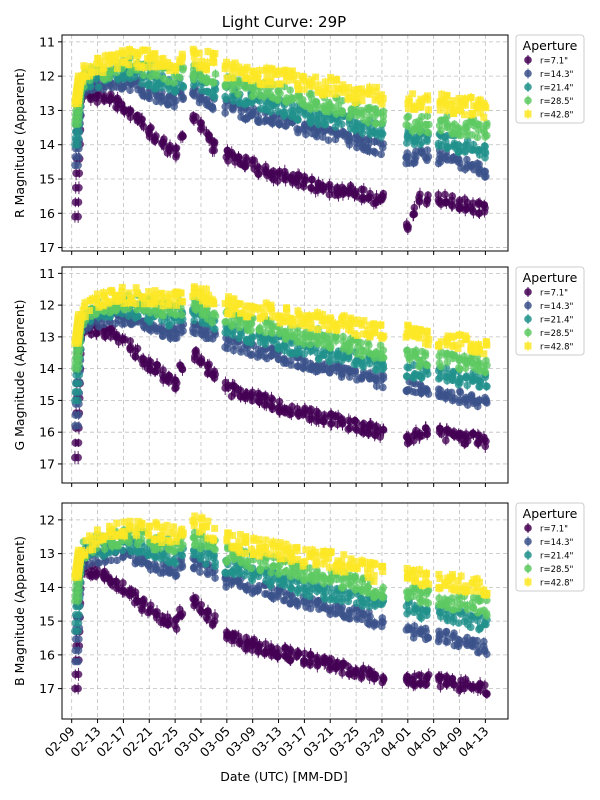 The image size is (600, 800). Describe the element at coordinates (278, 253) in the screenshot. I see `panel-r-x-ticks` at that location.